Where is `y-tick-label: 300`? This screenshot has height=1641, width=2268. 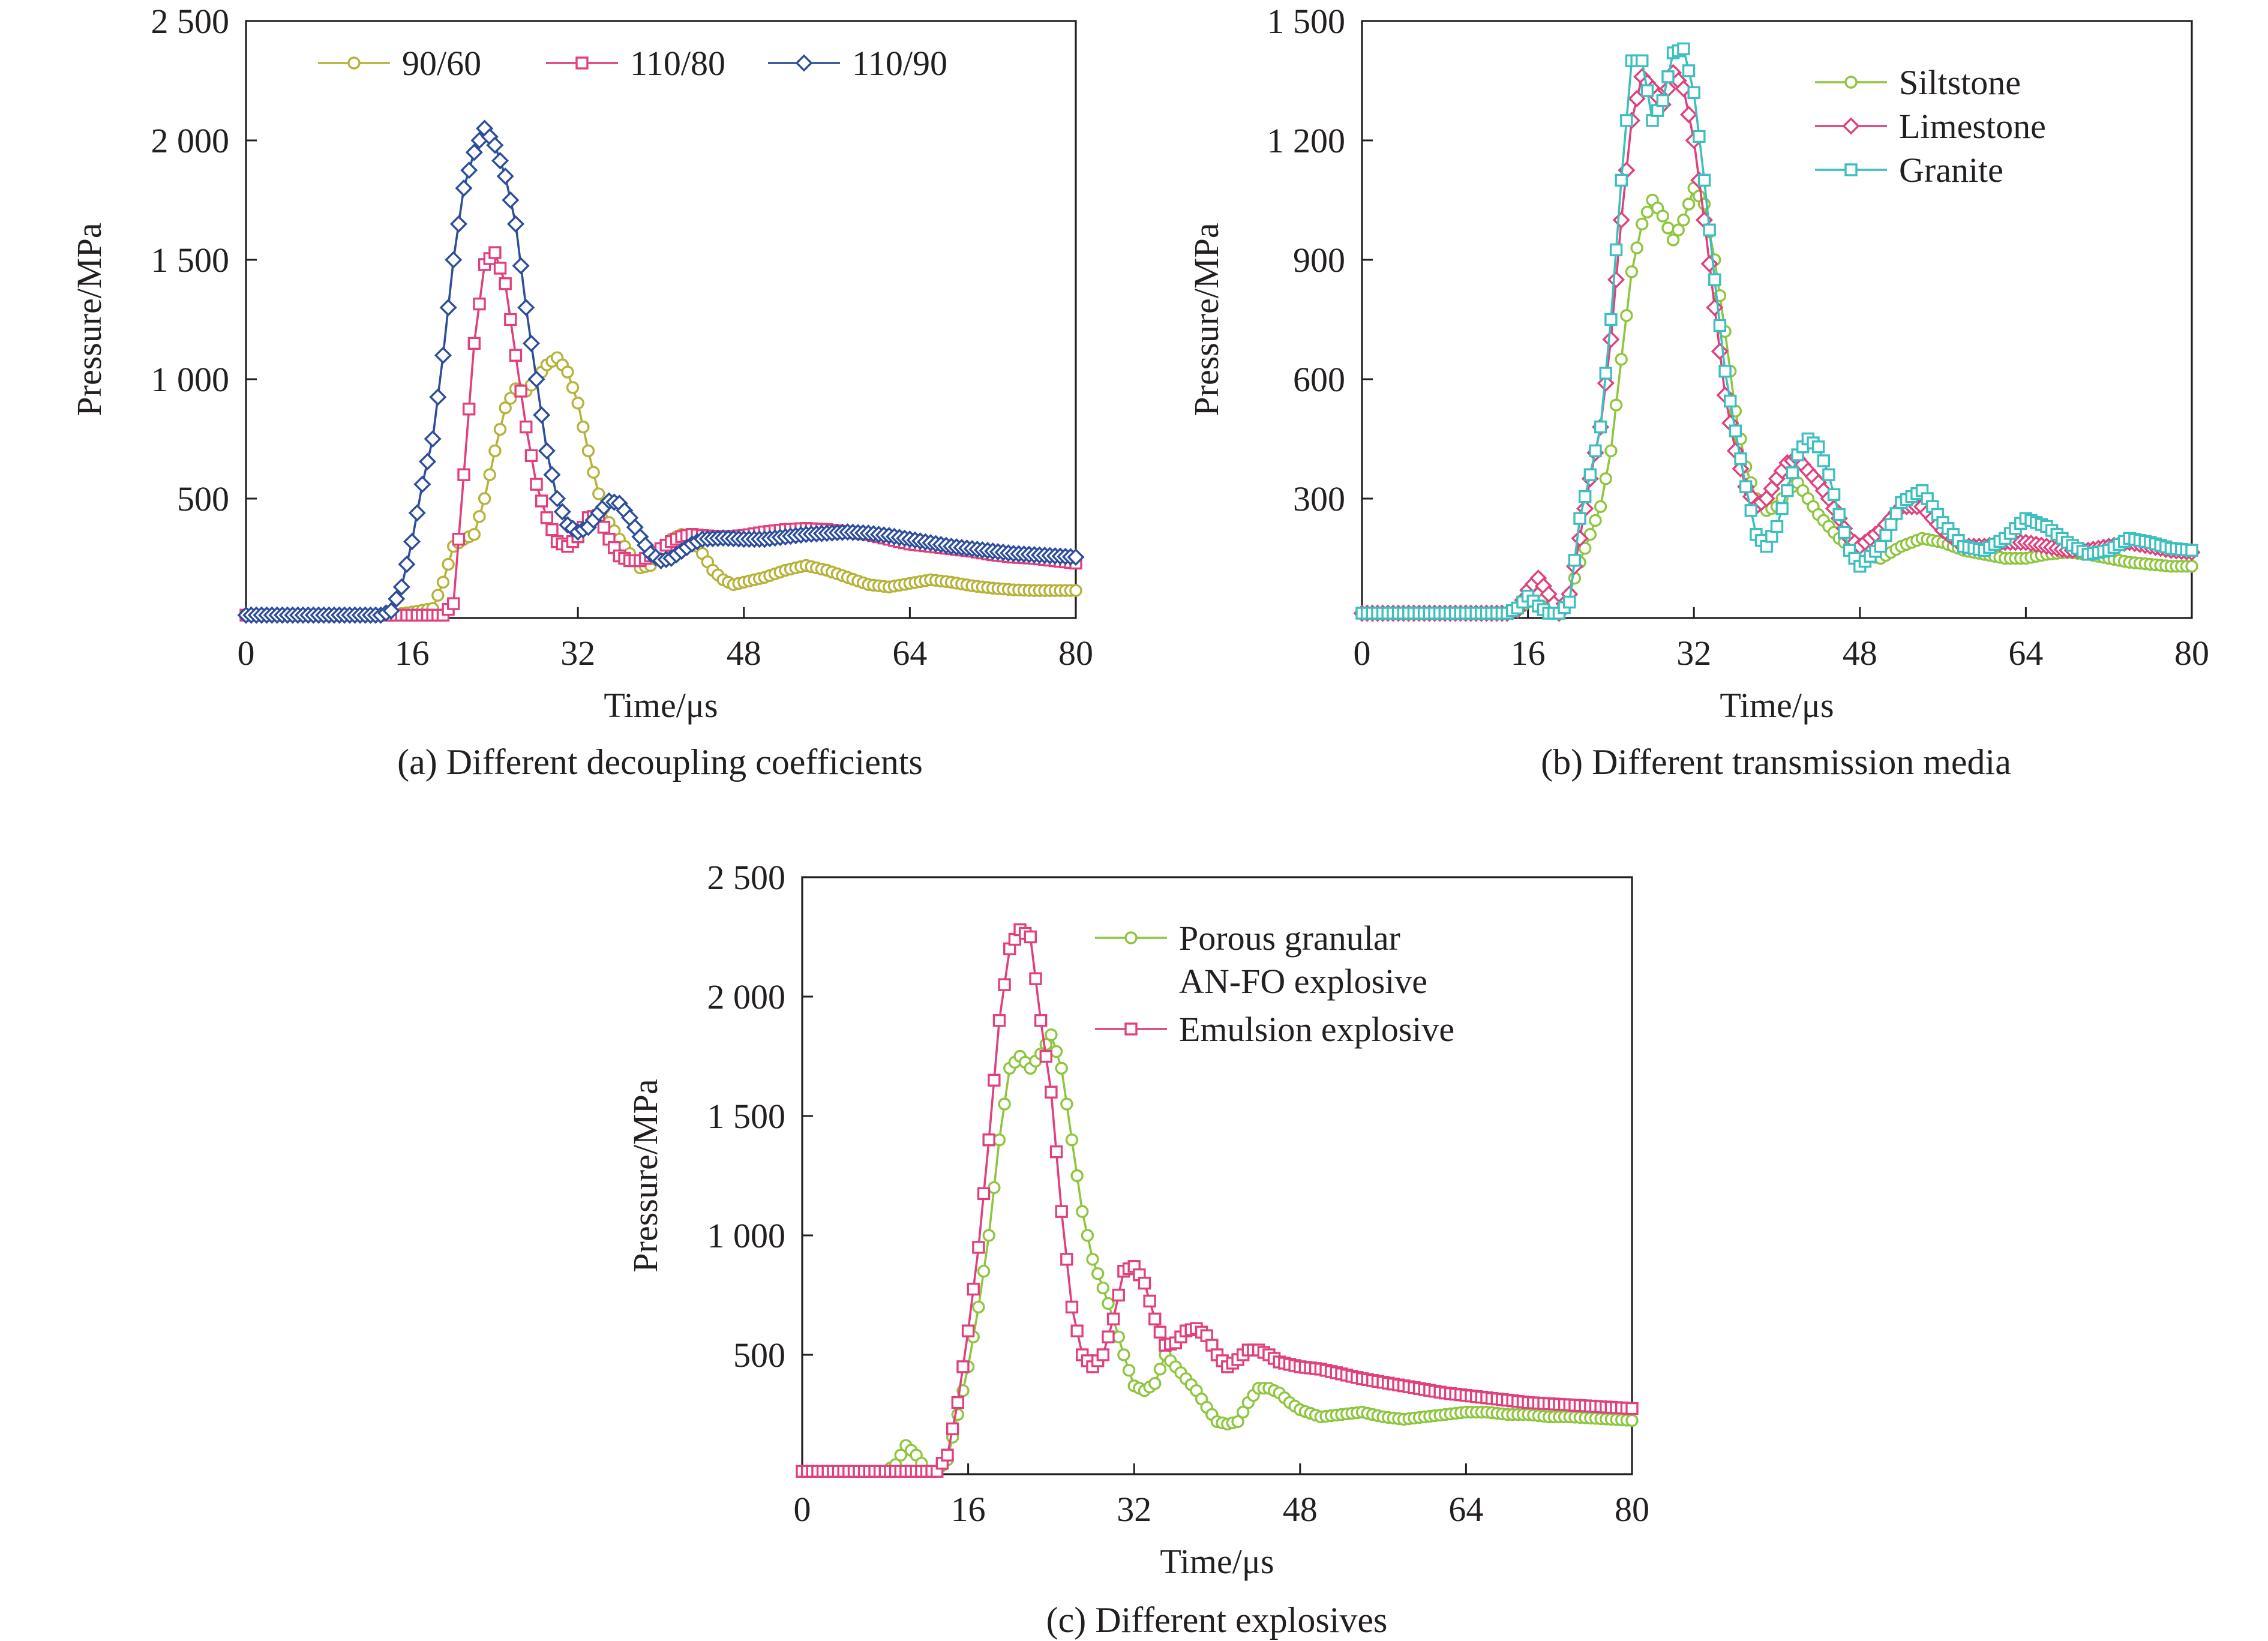 y-tick-label: 300 is located at coordinates (1319, 498).